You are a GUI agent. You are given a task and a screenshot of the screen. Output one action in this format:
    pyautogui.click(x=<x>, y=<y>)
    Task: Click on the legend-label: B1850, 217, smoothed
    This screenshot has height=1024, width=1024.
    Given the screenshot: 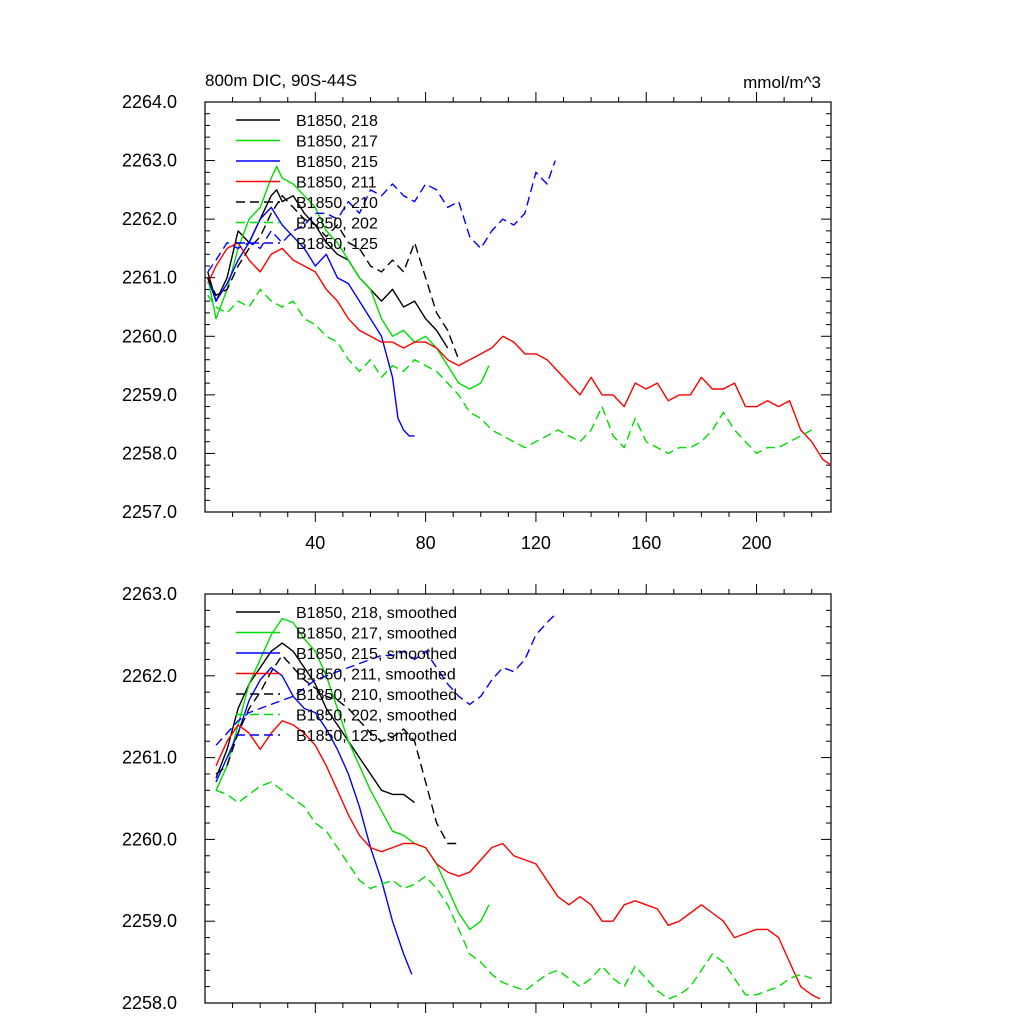 What is the action you would take?
    pyautogui.click(x=376, y=634)
    